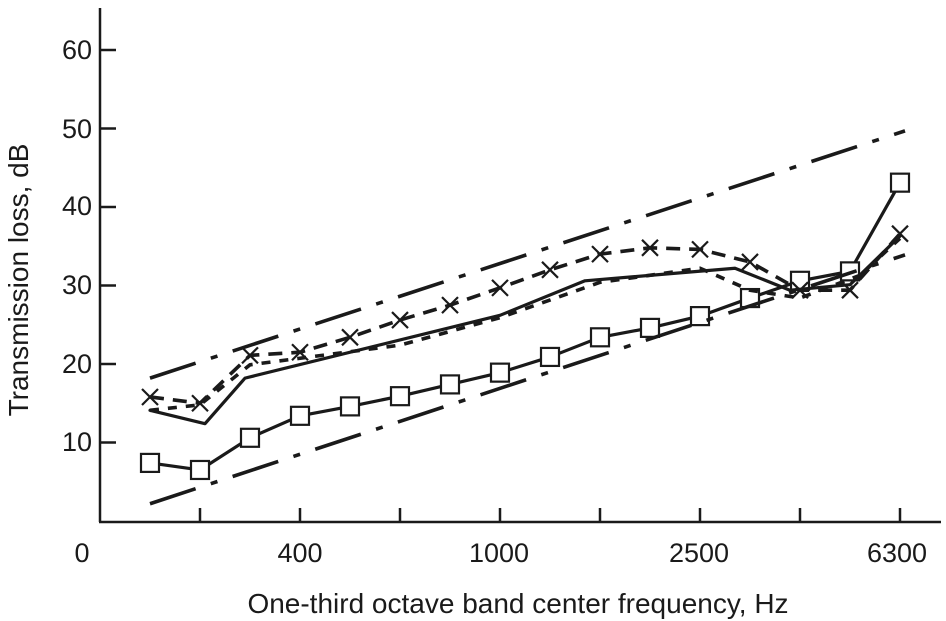  I want to click on y-tick-labels: 10 20 30 40 50 60, so click(77, 246).